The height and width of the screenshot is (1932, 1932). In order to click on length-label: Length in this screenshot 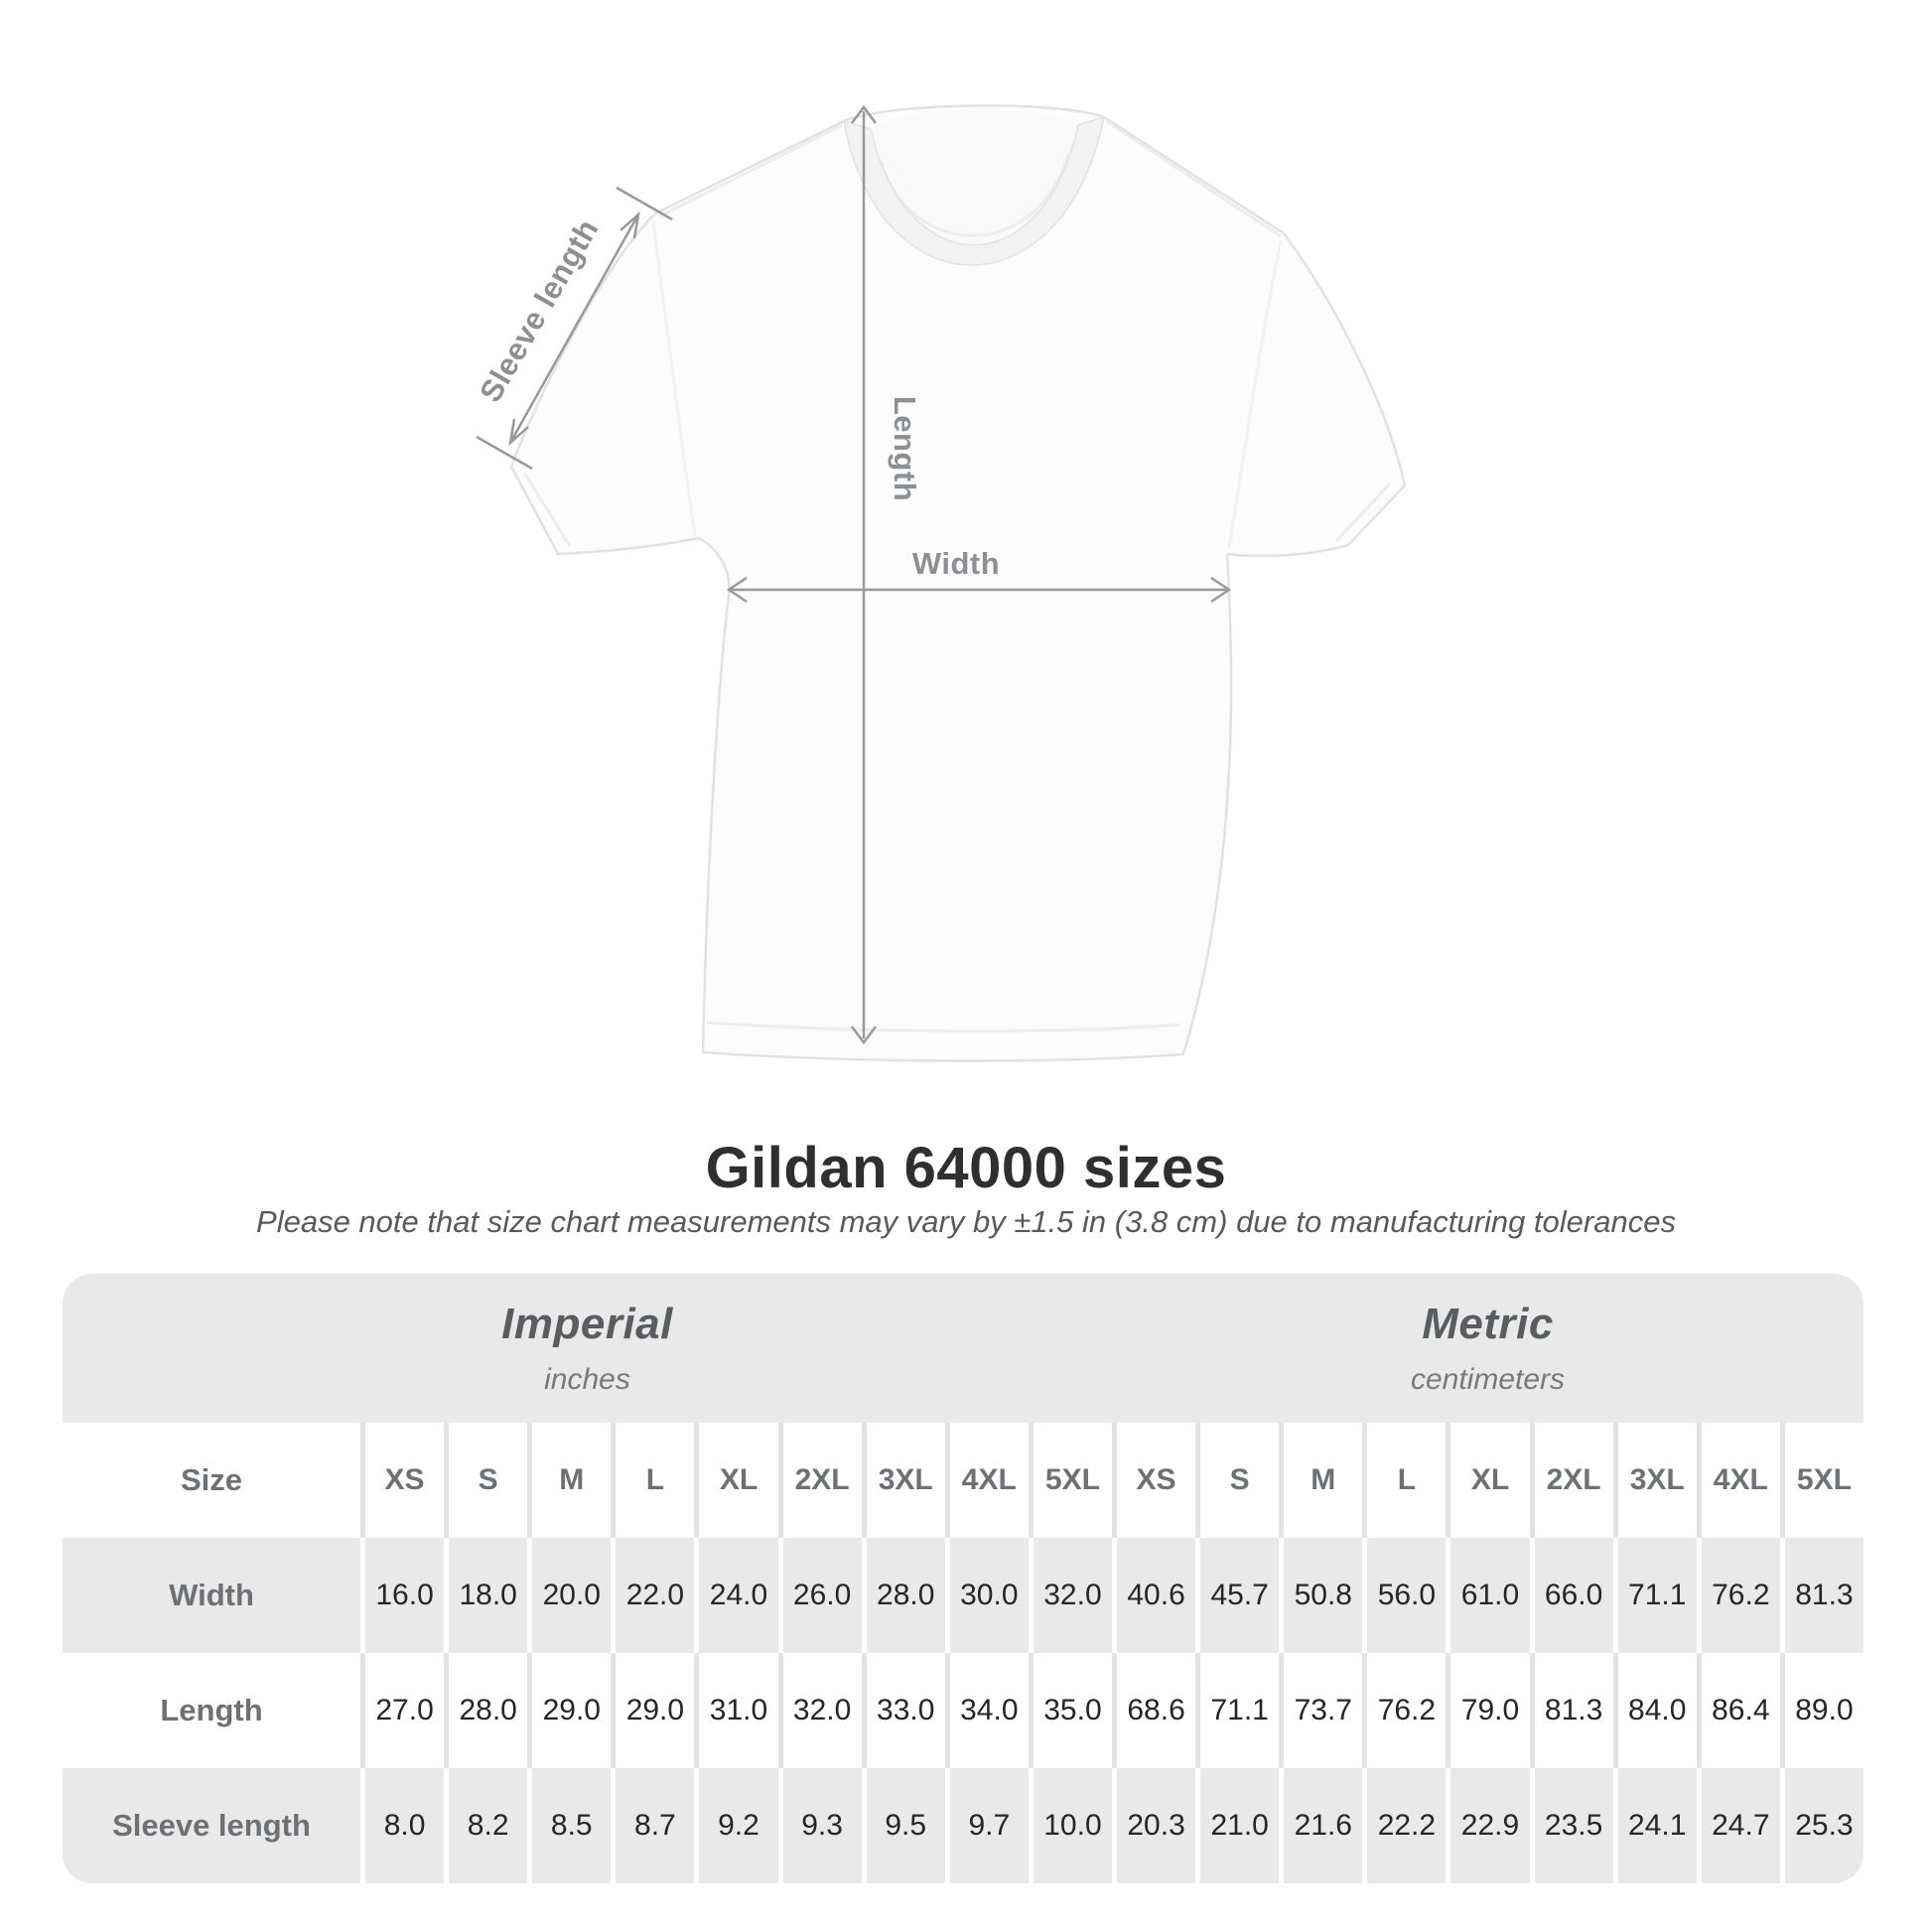, I will do `click(905, 448)`.